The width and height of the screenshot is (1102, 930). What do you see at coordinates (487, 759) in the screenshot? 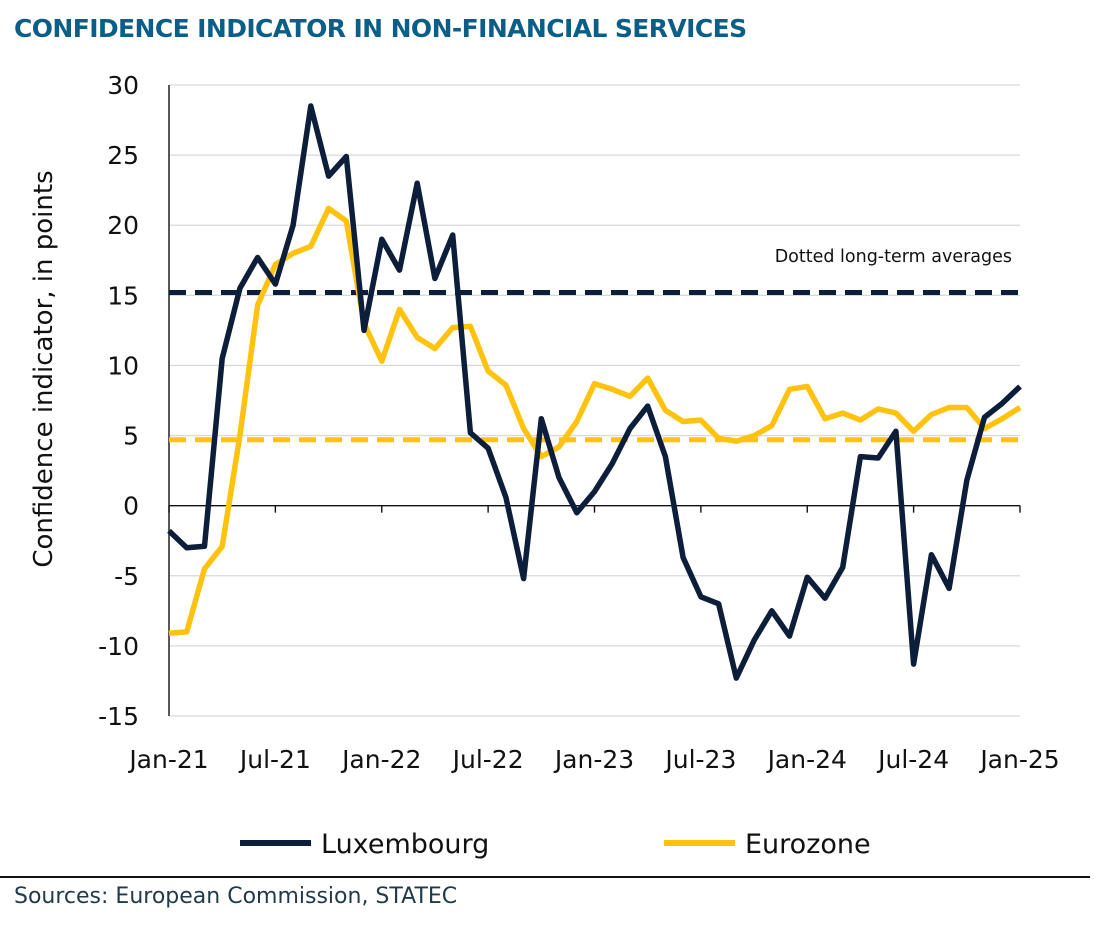
I see `x-tick-label: Jul-22` at bounding box center [487, 759].